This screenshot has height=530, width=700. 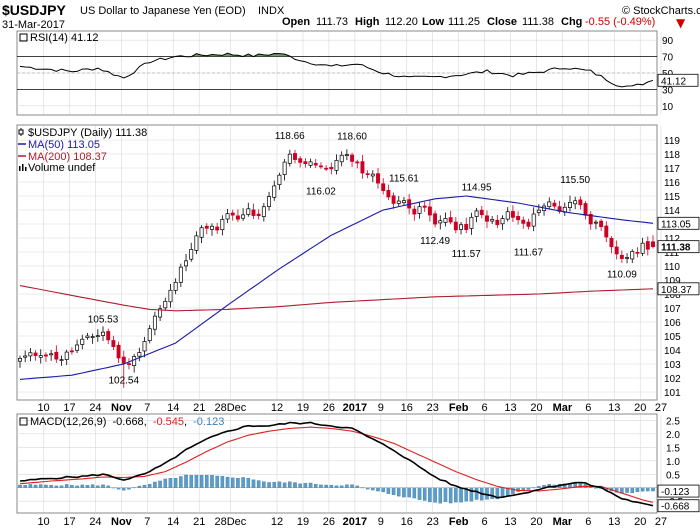 I want to click on price-value-tag-box, so click(x=678, y=289).